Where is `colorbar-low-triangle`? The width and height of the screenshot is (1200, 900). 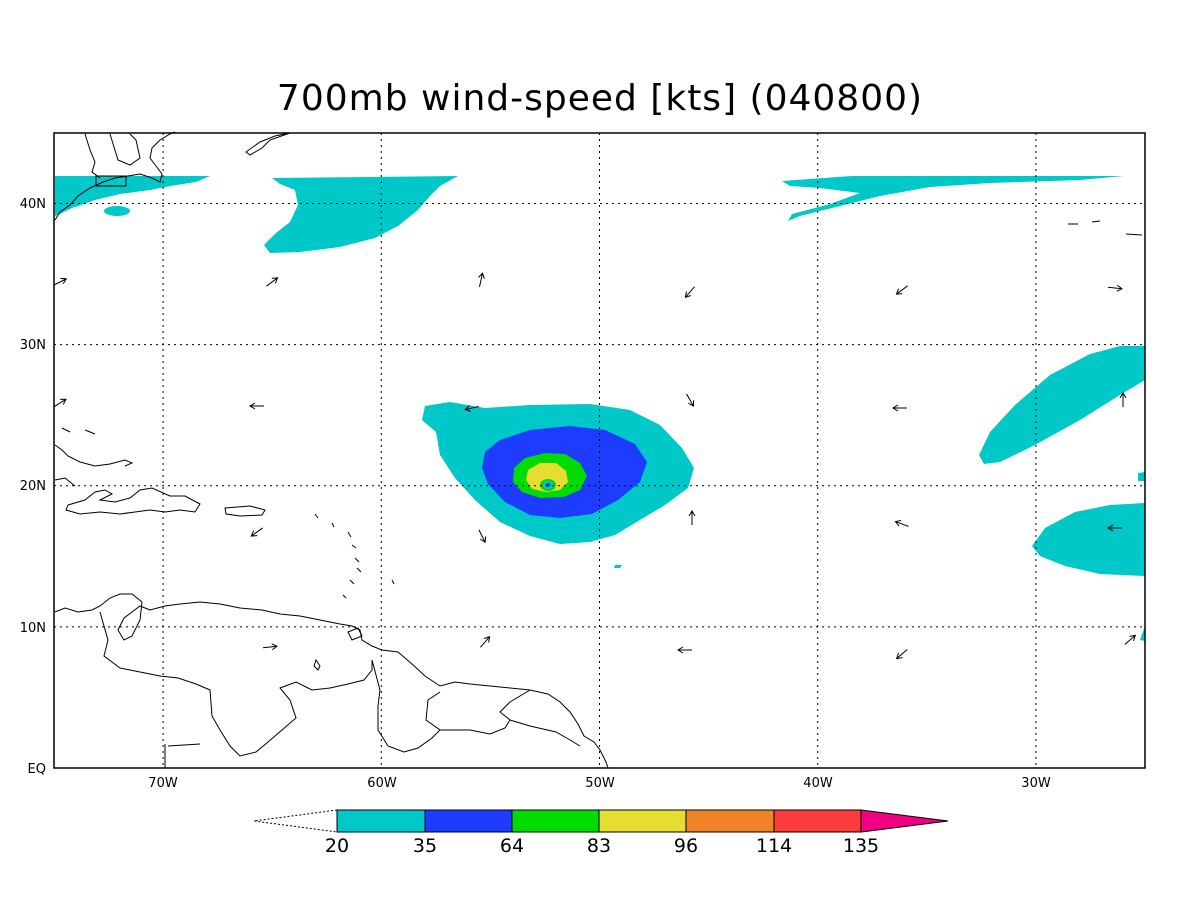
colorbar-low-triangle is located at coordinates (295, 821).